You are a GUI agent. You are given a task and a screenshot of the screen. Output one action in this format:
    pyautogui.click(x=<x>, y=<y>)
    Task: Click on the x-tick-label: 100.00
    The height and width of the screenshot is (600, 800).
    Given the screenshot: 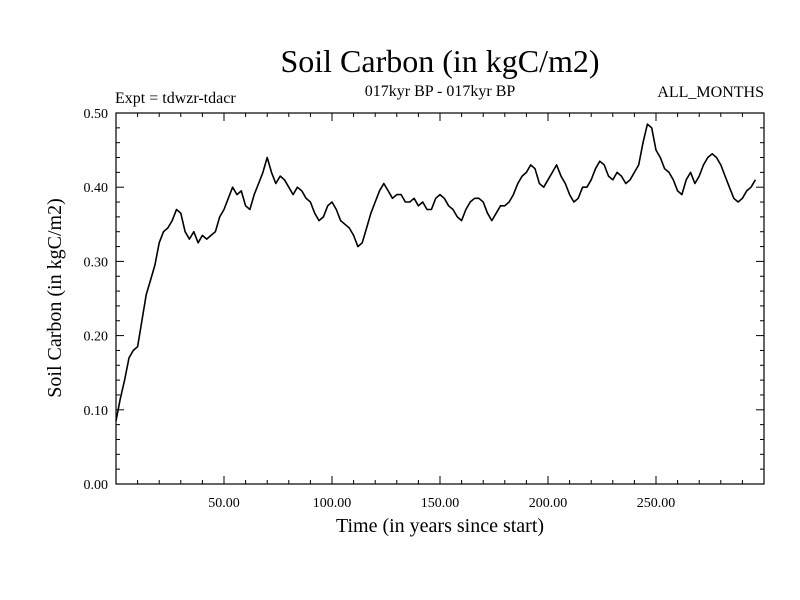 What is the action you would take?
    pyautogui.click(x=332, y=503)
    